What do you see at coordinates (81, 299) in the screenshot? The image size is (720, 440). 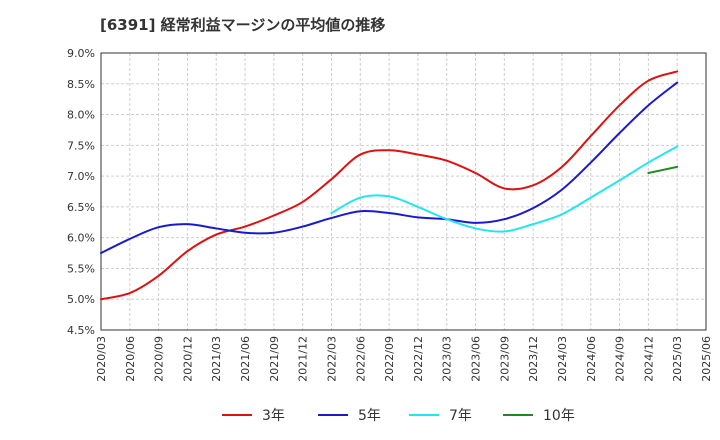 I see `y-tick-label: 5.0%` at bounding box center [81, 299].